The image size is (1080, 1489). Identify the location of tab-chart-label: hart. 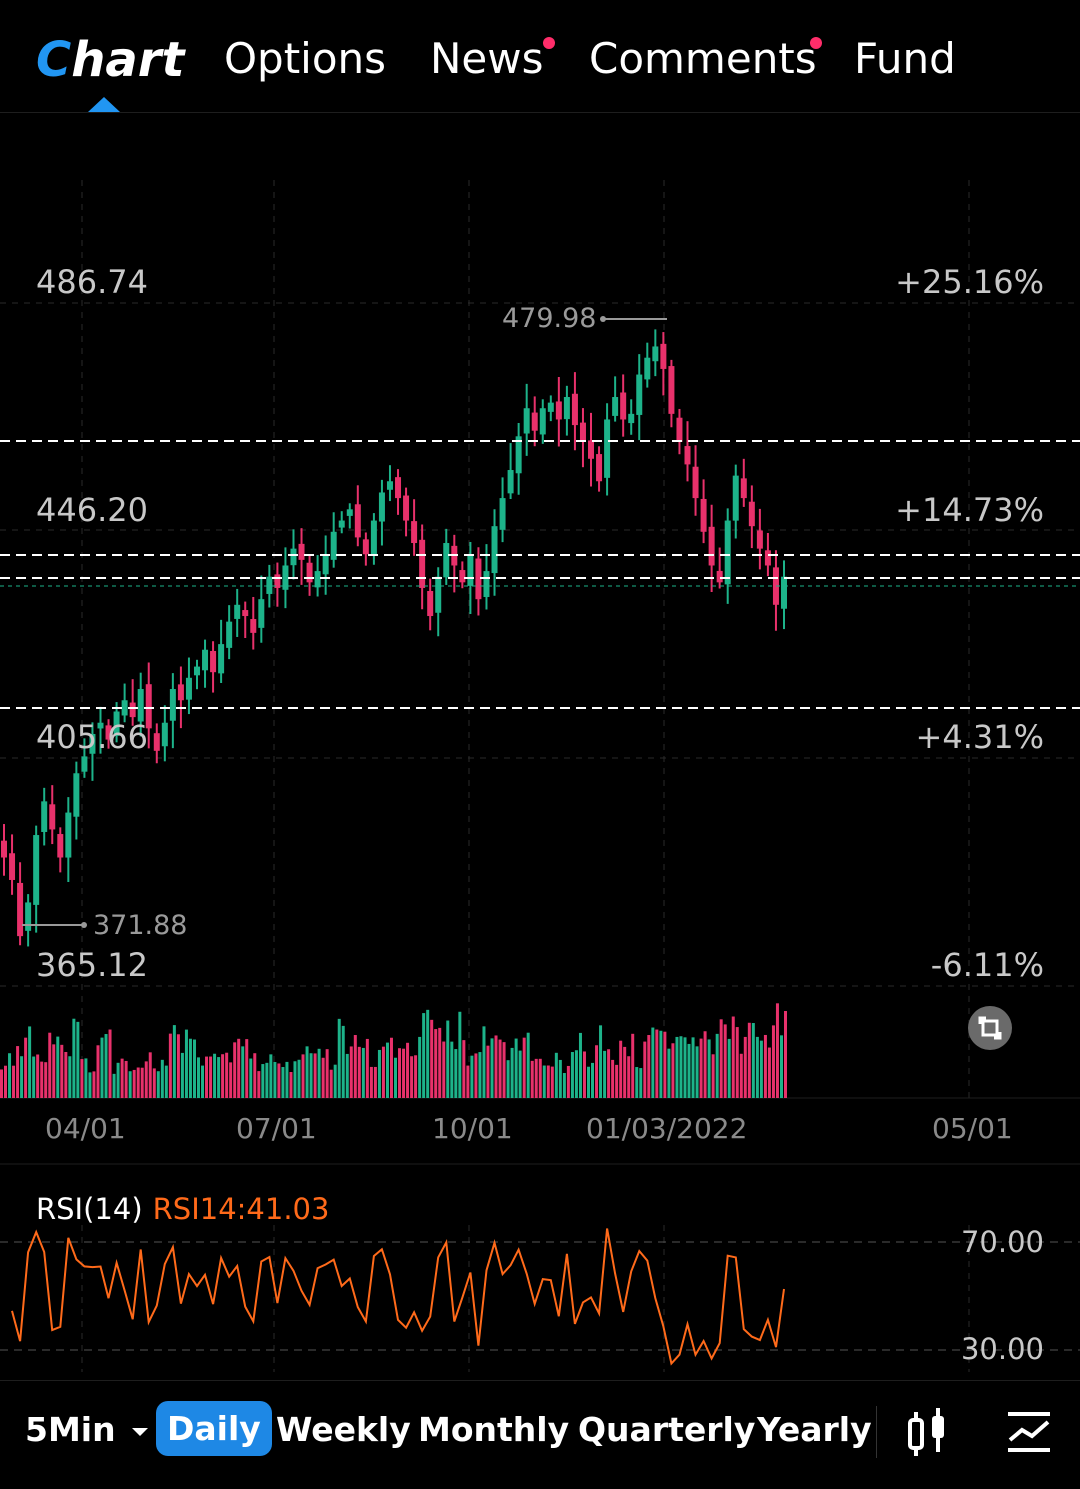
(128, 60).